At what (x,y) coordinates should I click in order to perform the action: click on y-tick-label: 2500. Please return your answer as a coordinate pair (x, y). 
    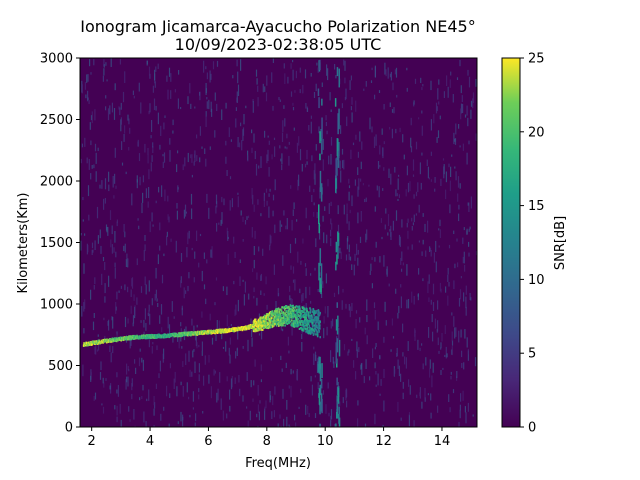
    Looking at the image, I should click on (56, 120).